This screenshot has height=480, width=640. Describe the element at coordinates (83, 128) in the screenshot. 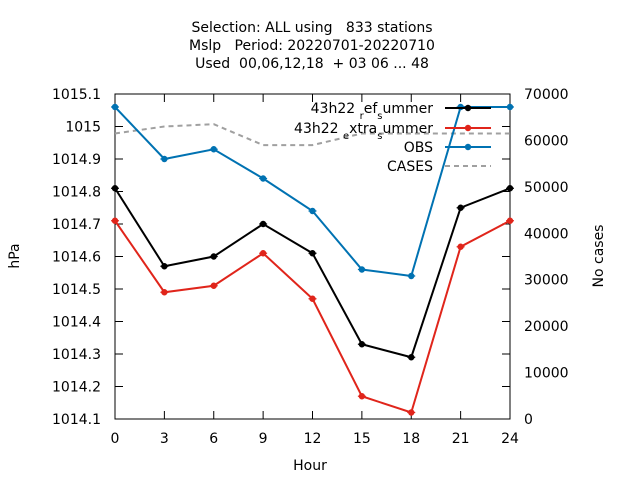

I see `y-tick-label: 1015` at that location.